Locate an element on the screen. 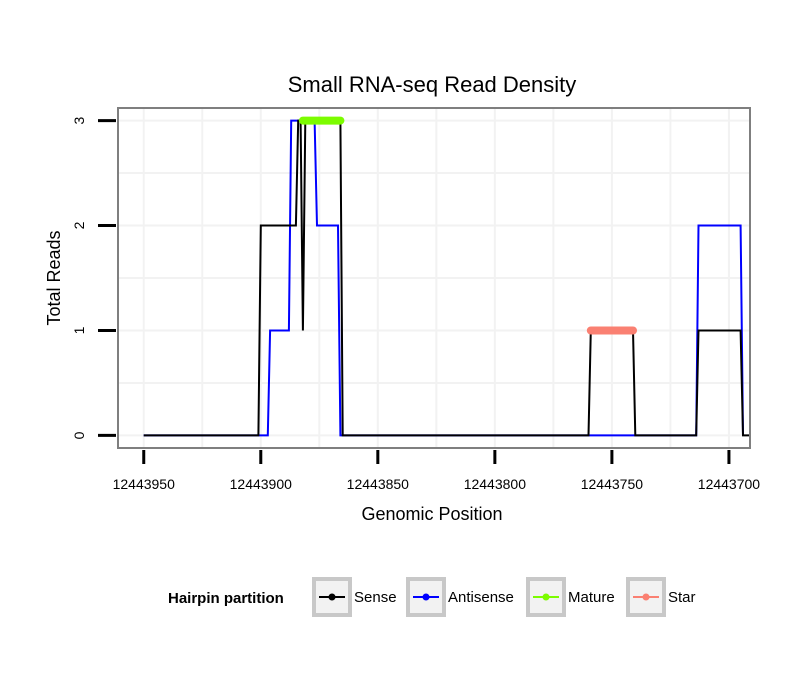  y-tick-label: 2 is located at coordinates (79, 225).